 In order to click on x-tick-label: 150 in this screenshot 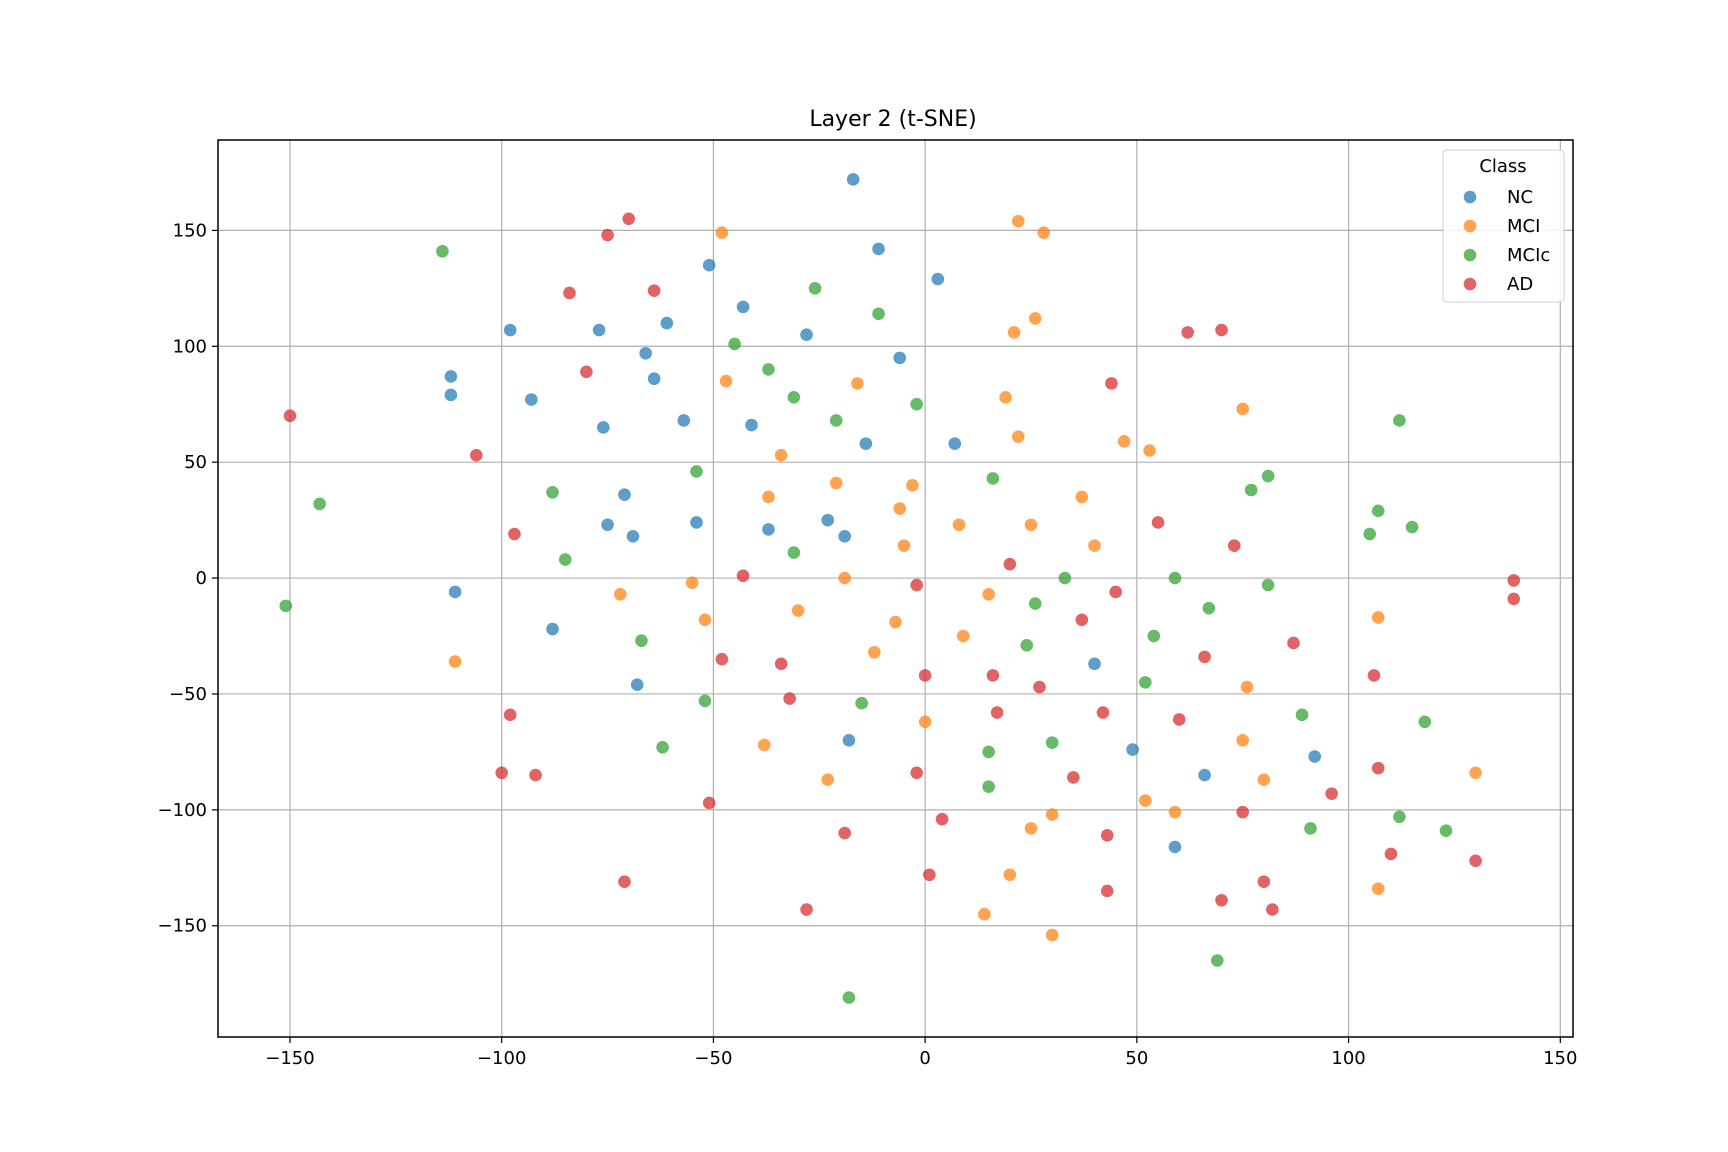, I will do `click(1560, 1058)`.